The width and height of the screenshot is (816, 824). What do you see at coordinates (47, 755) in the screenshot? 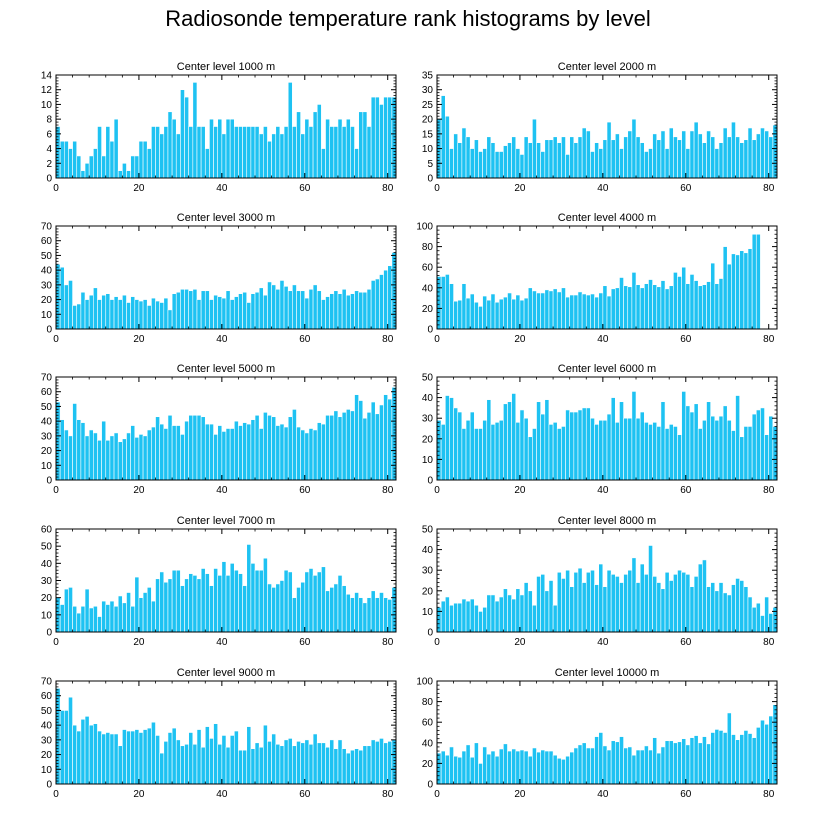
I see `y-tick-label: 20` at bounding box center [47, 755].